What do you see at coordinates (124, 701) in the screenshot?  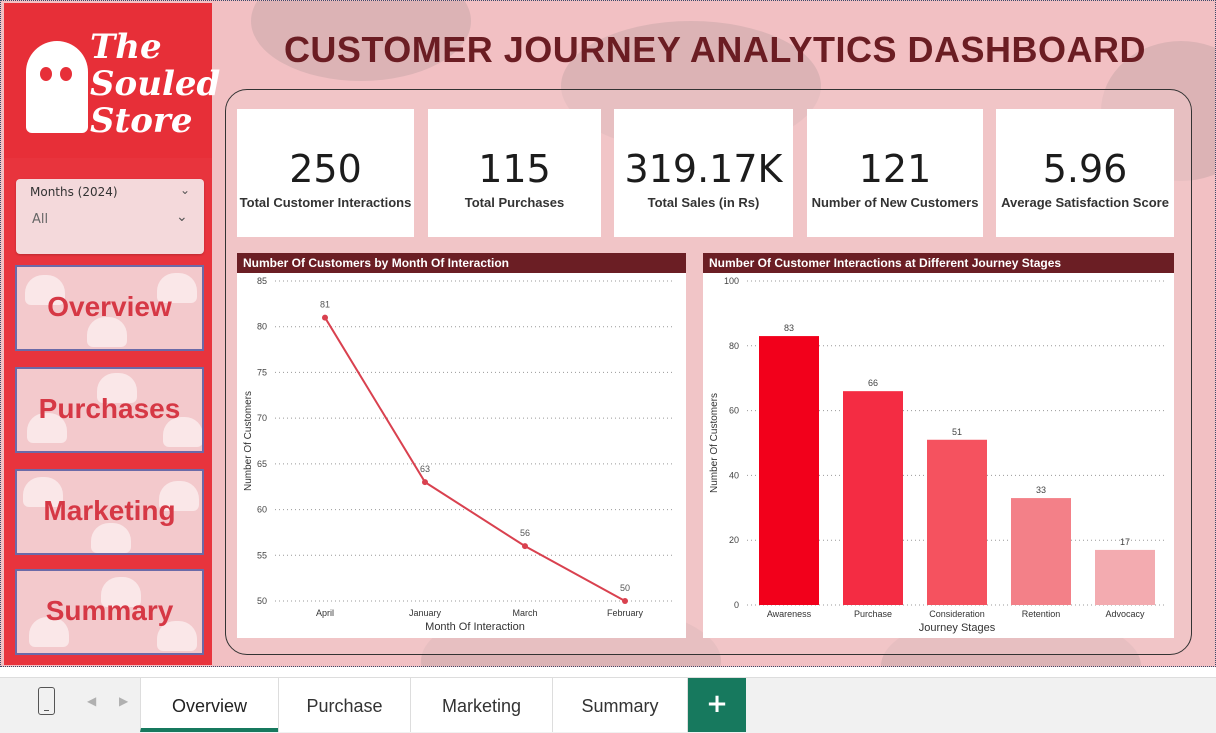 I see `scroll-right-icon: ▶` at bounding box center [124, 701].